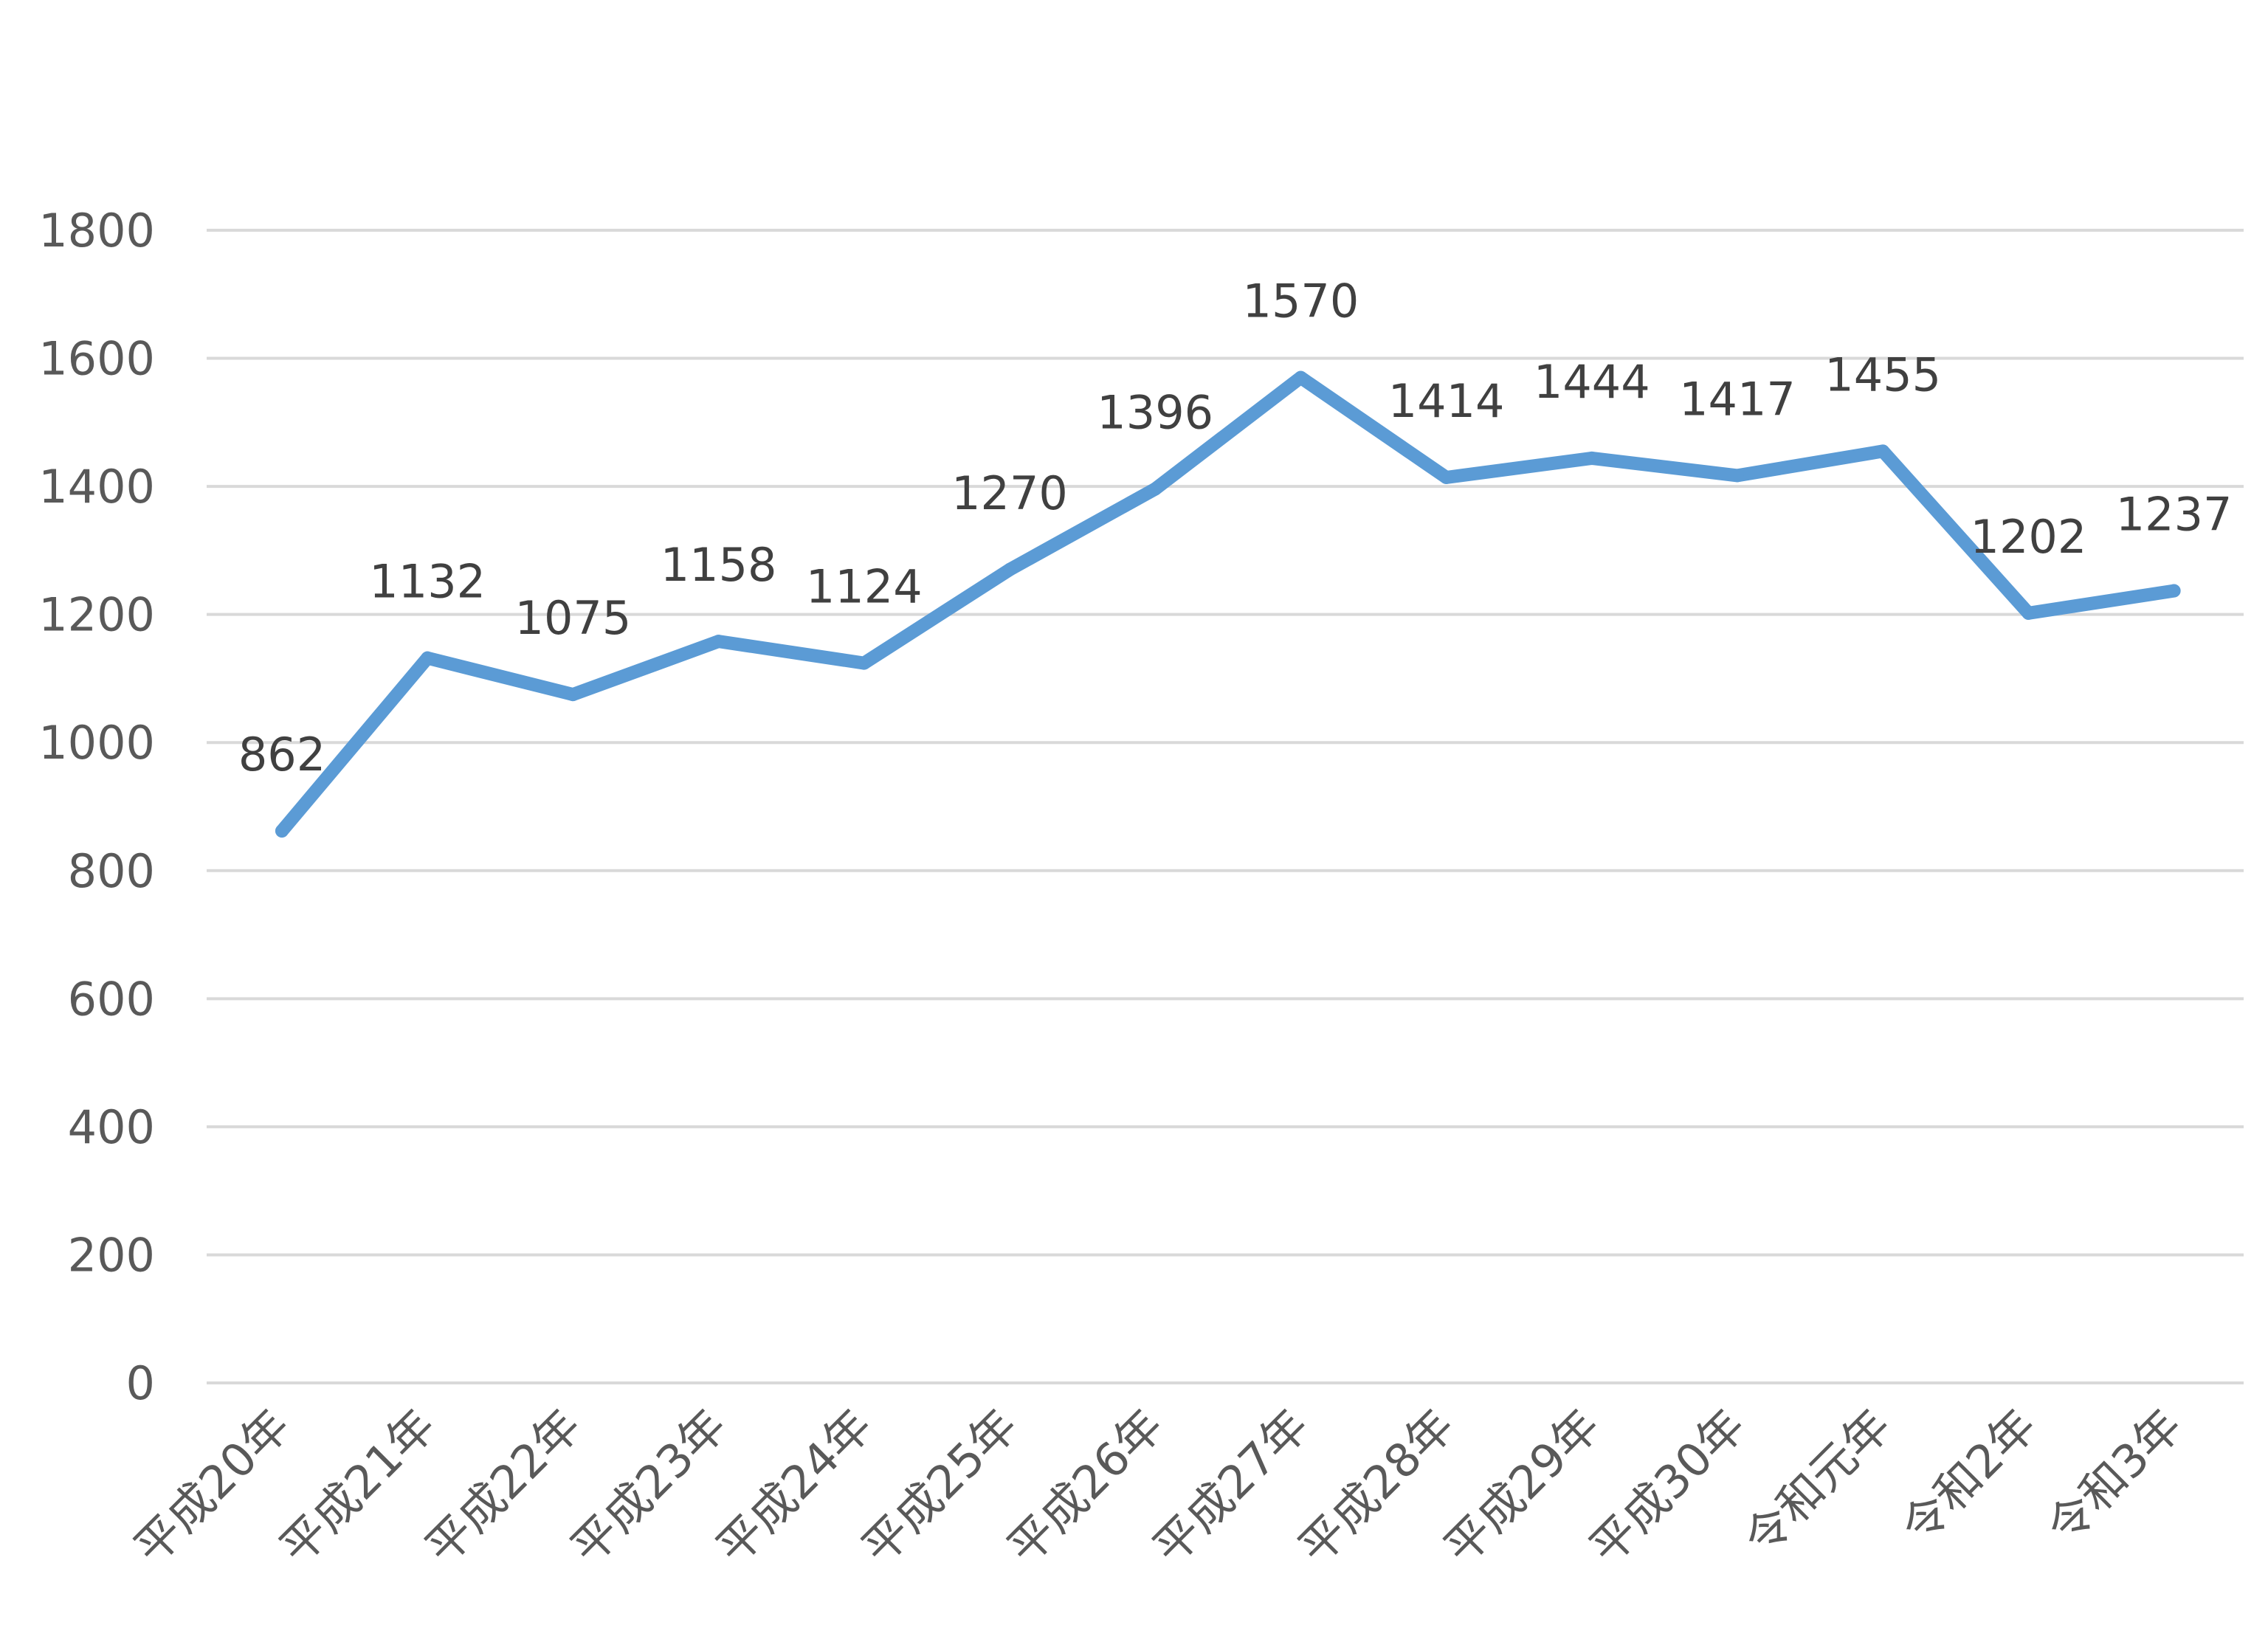 The width and height of the screenshot is (2268, 1639). What do you see at coordinates (503, 1486) in the screenshot?
I see `x-tick-label: 平成22年` at bounding box center [503, 1486].